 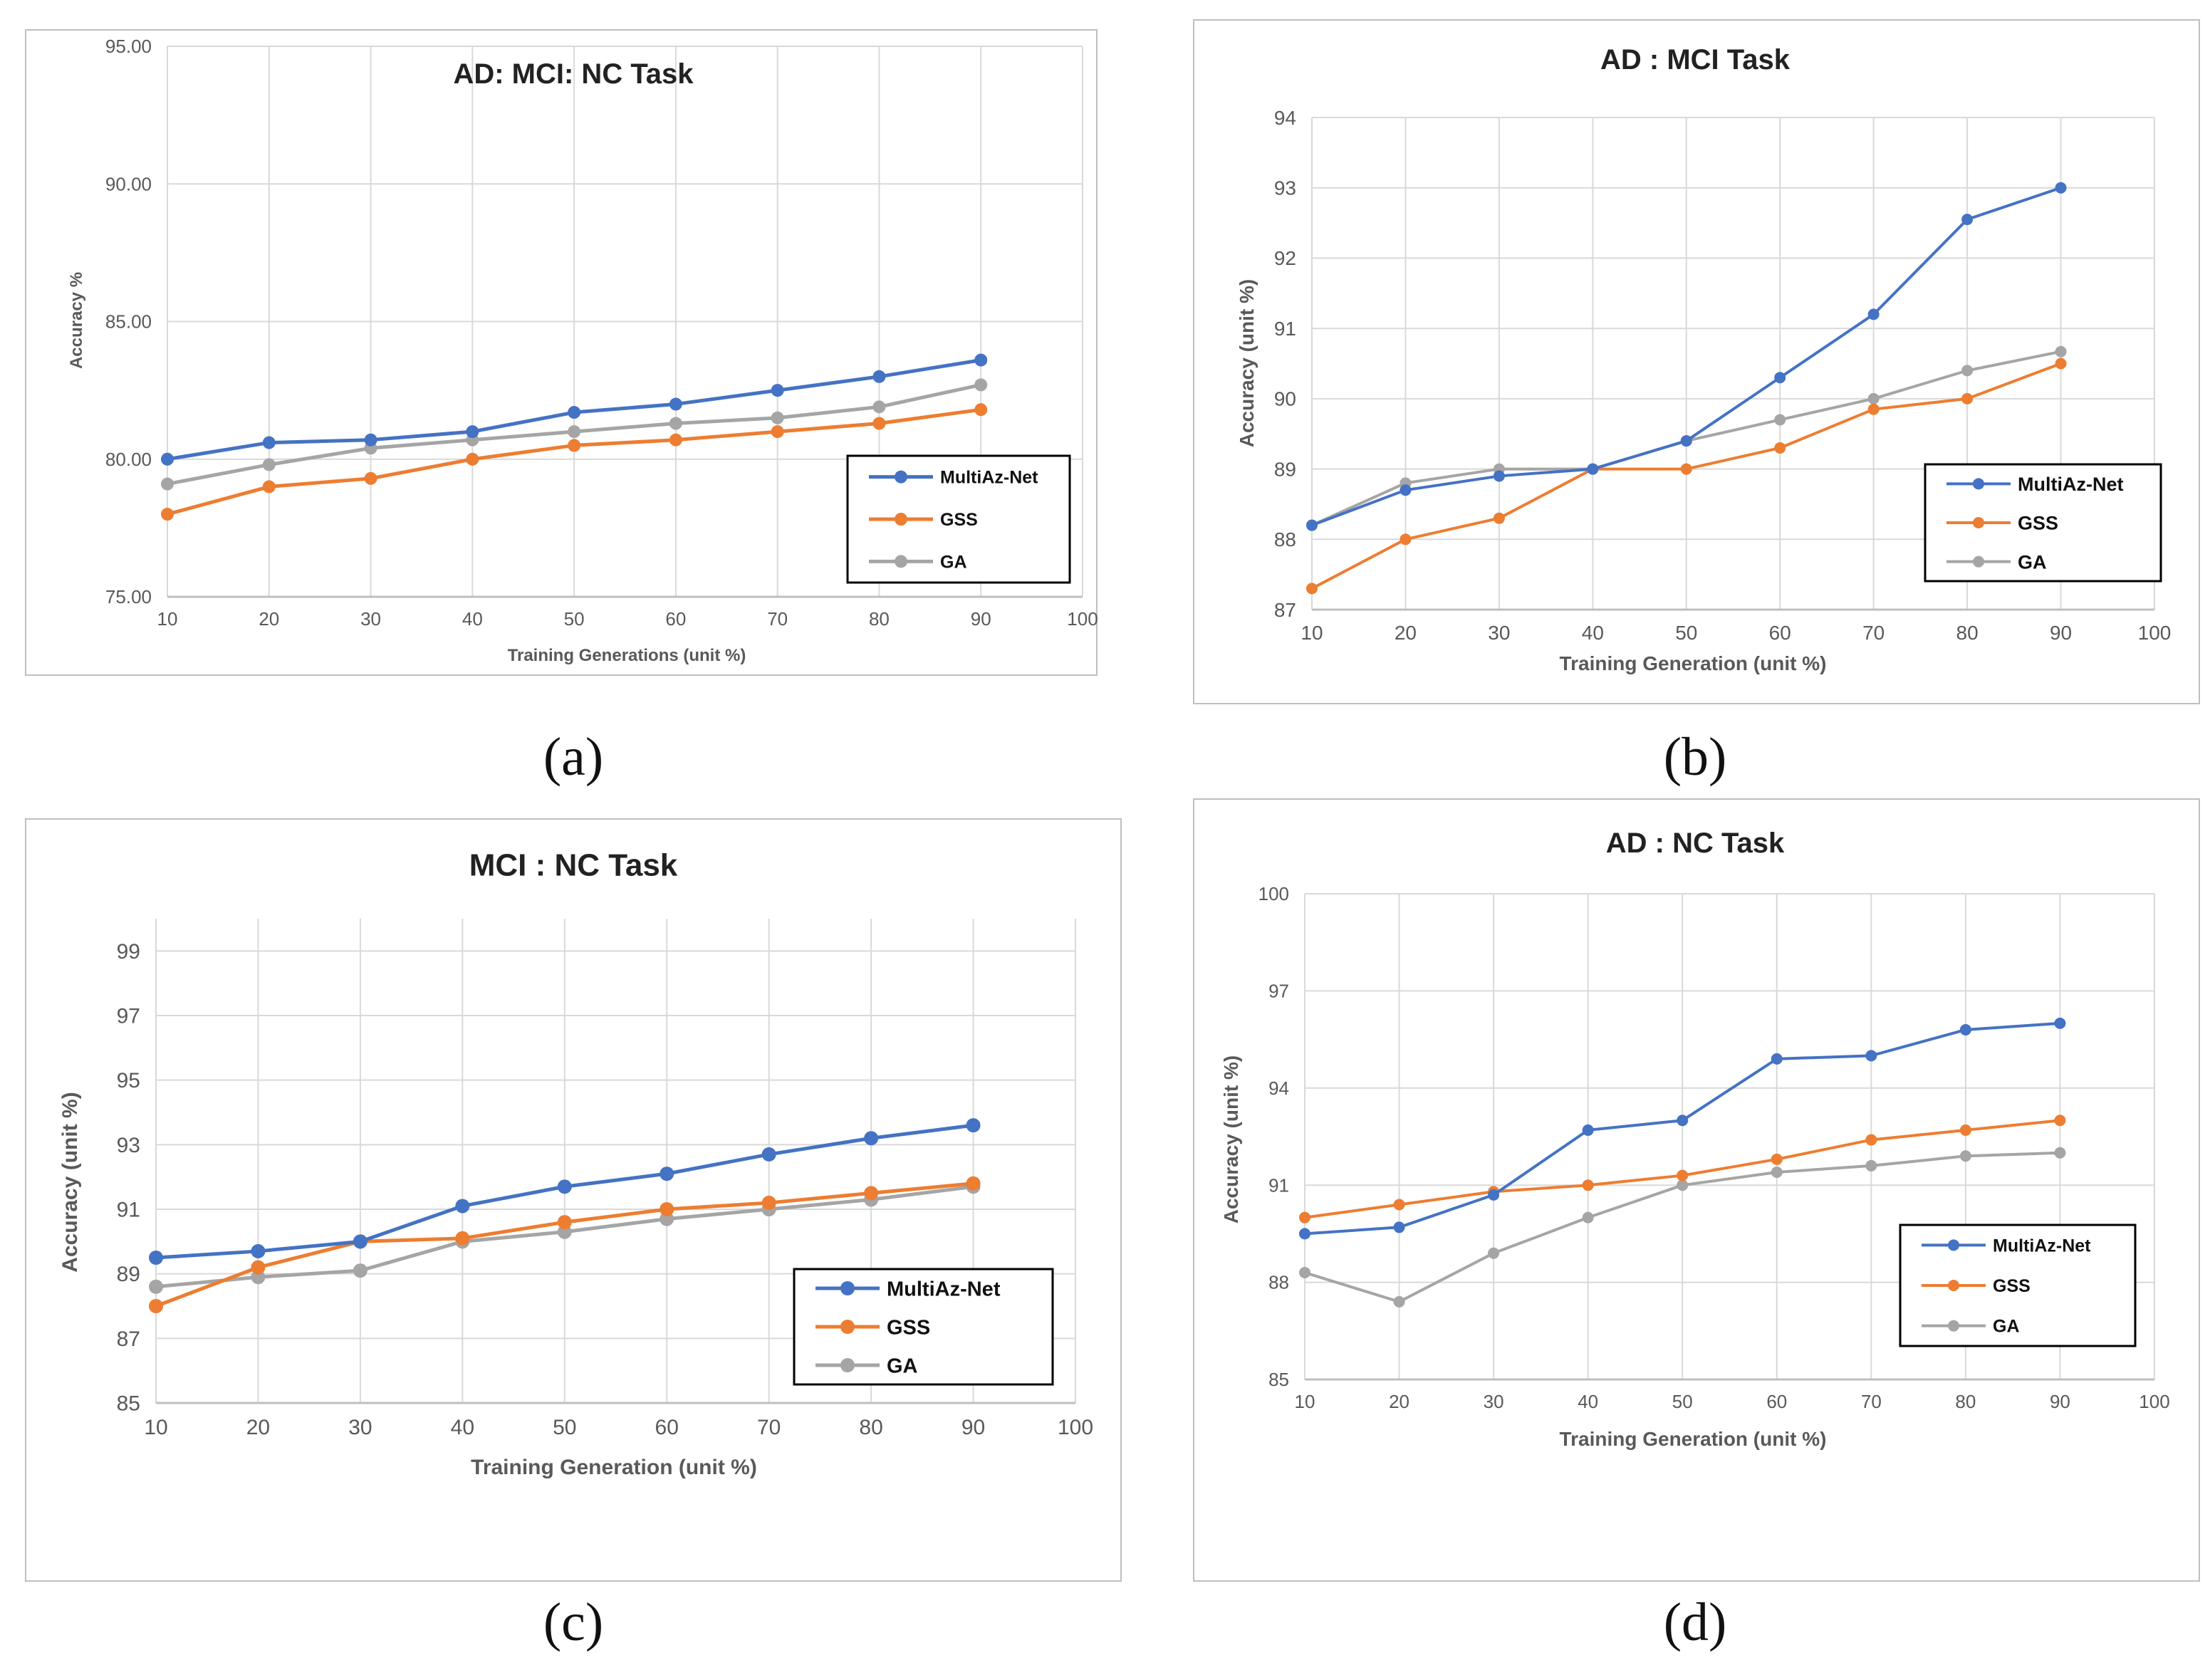 I want to click on chart-title: MCI : NC Task, so click(x=573, y=864).